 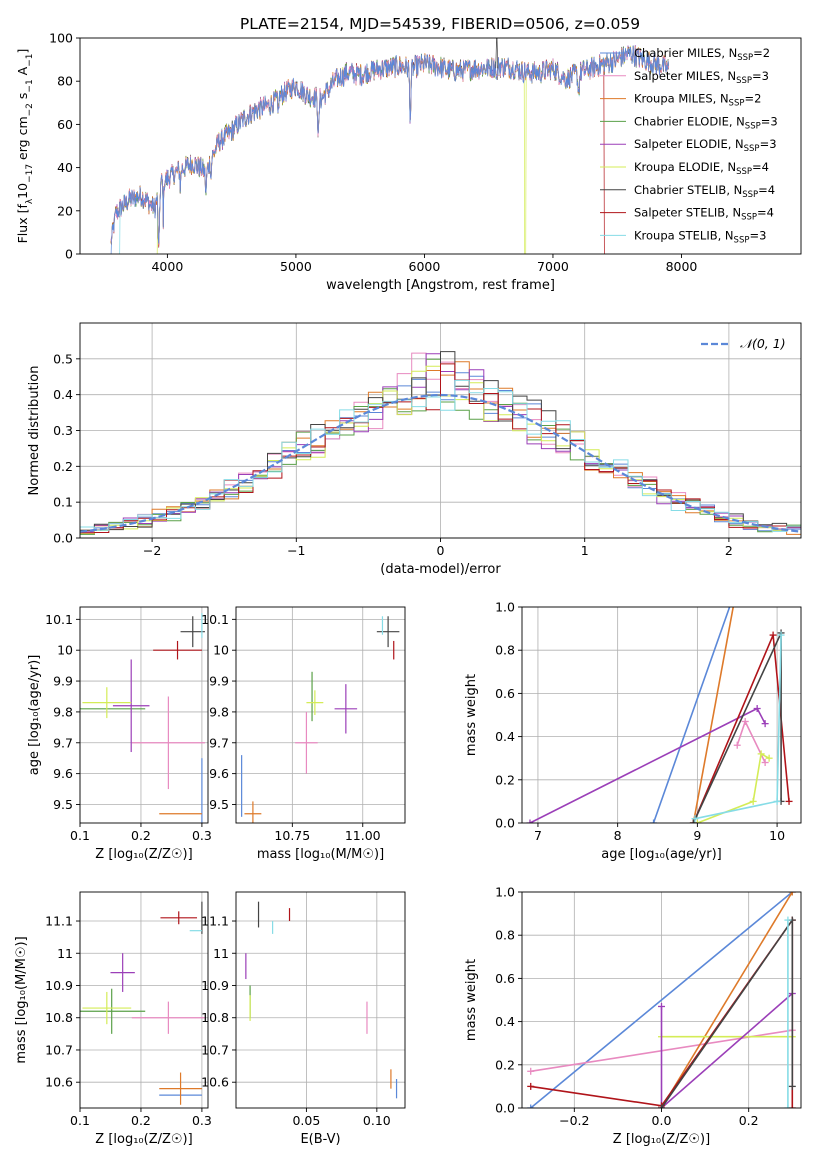 What do you see at coordinates (440, 569) in the screenshot?
I see `x-axis-label: (data-model)/error` at bounding box center [440, 569].